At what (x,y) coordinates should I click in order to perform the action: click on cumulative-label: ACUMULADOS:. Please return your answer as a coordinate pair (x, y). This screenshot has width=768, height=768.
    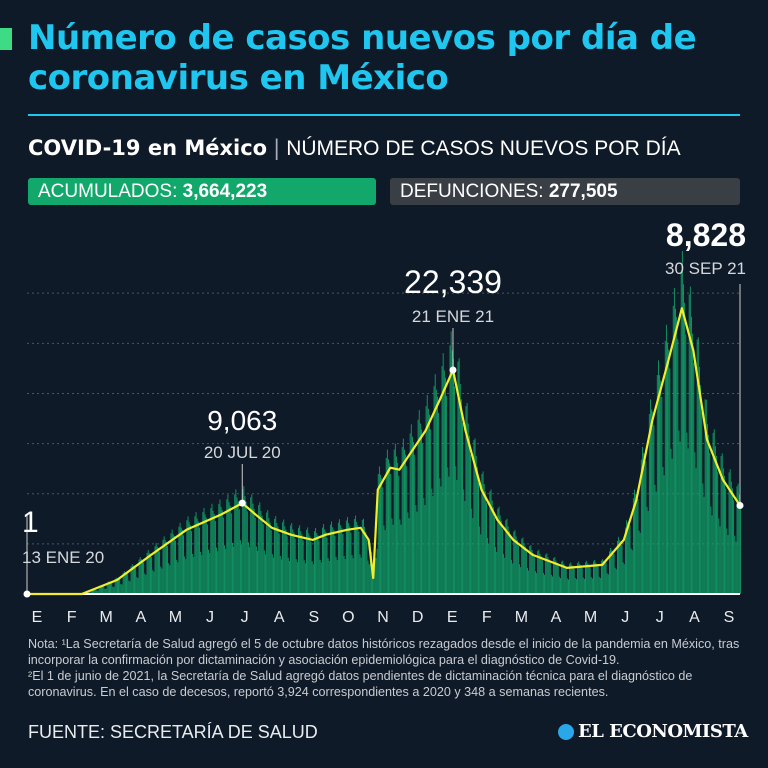
    Looking at the image, I should click on (108, 191).